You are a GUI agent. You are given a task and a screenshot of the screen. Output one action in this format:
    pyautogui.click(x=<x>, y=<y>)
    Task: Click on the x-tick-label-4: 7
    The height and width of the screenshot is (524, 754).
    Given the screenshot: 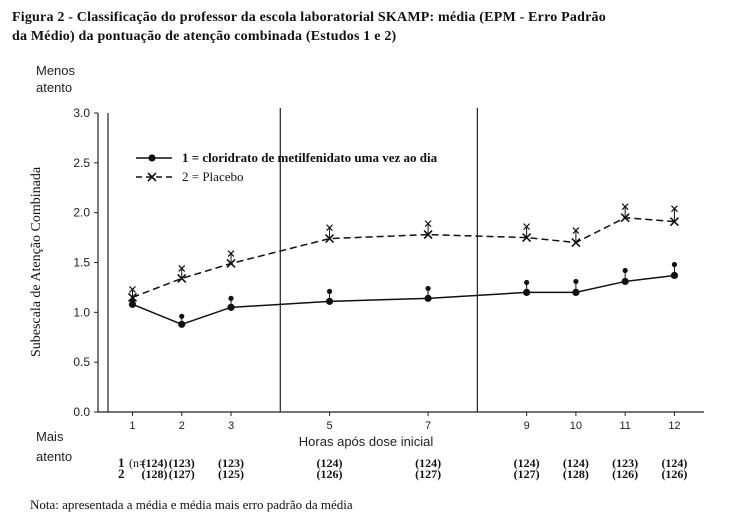 What is the action you would take?
    pyautogui.click(x=428, y=426)
    